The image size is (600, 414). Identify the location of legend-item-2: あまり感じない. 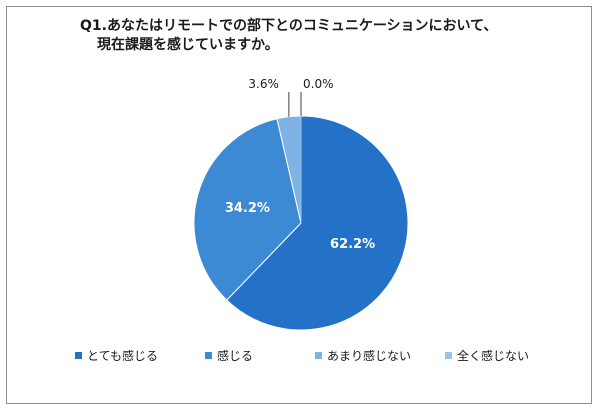
(363, 355).